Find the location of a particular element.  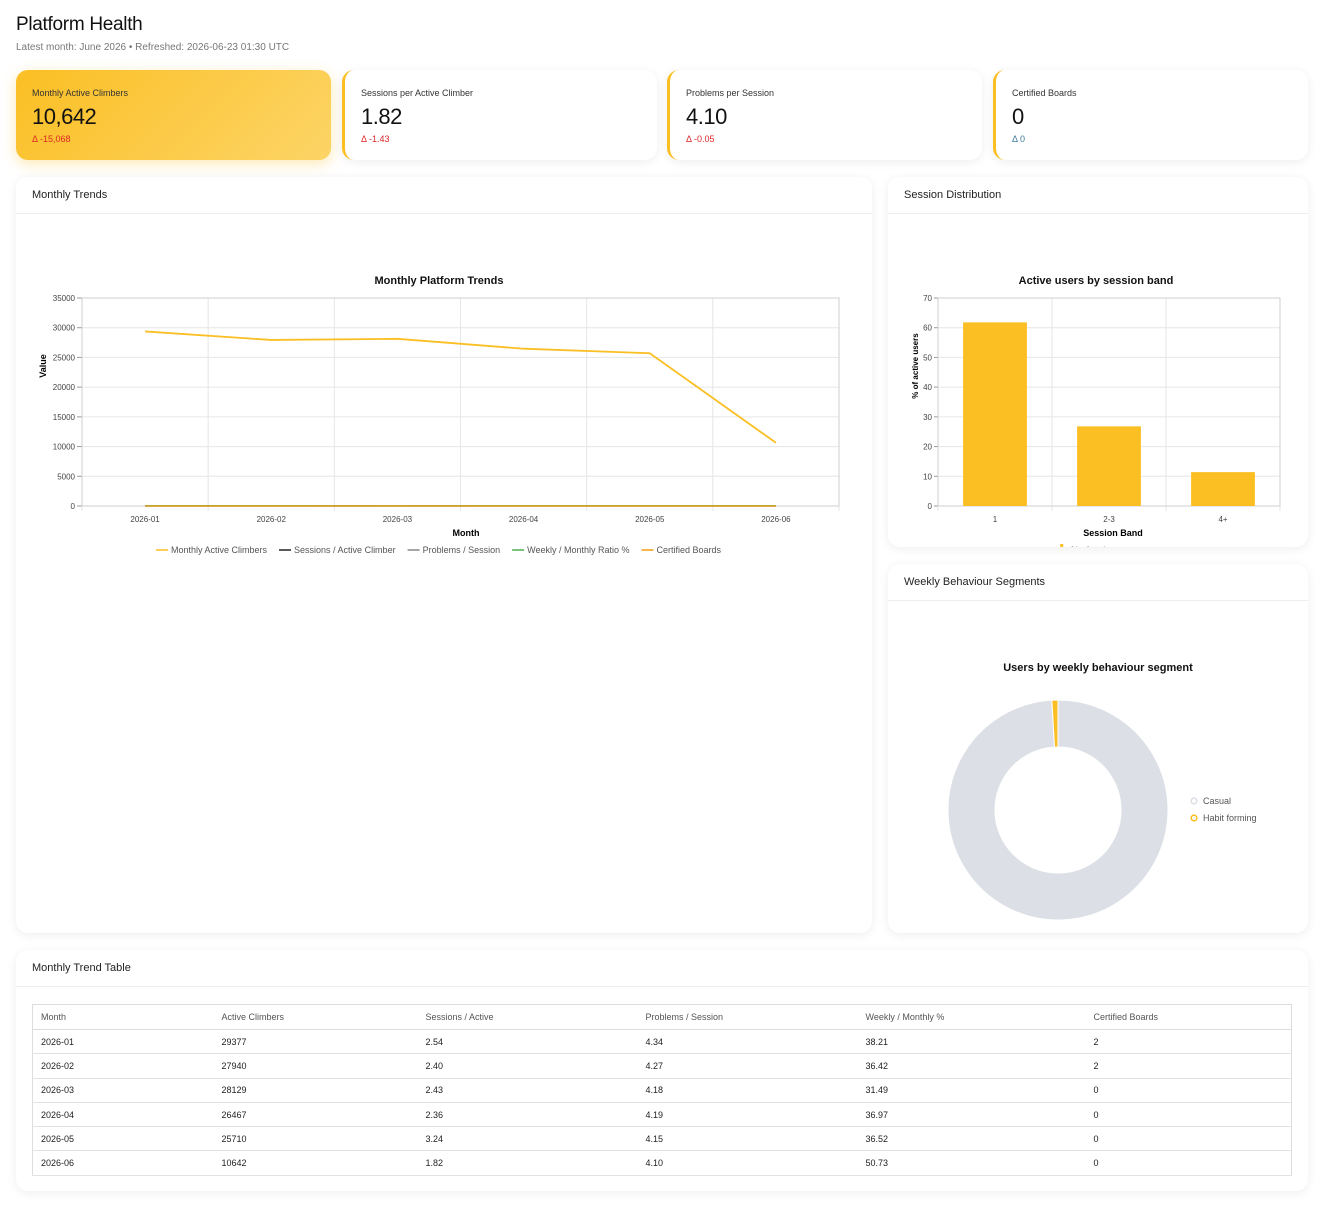

table-cell: 31.49 is located at coordinates (971, 1090).